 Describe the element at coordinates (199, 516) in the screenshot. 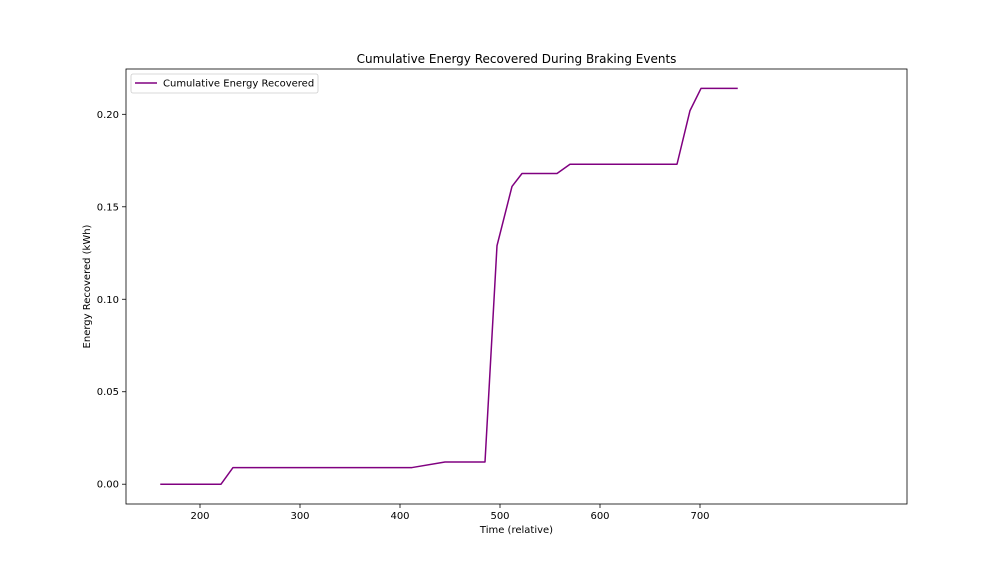

I see `x-tick-label: 200` at that location.